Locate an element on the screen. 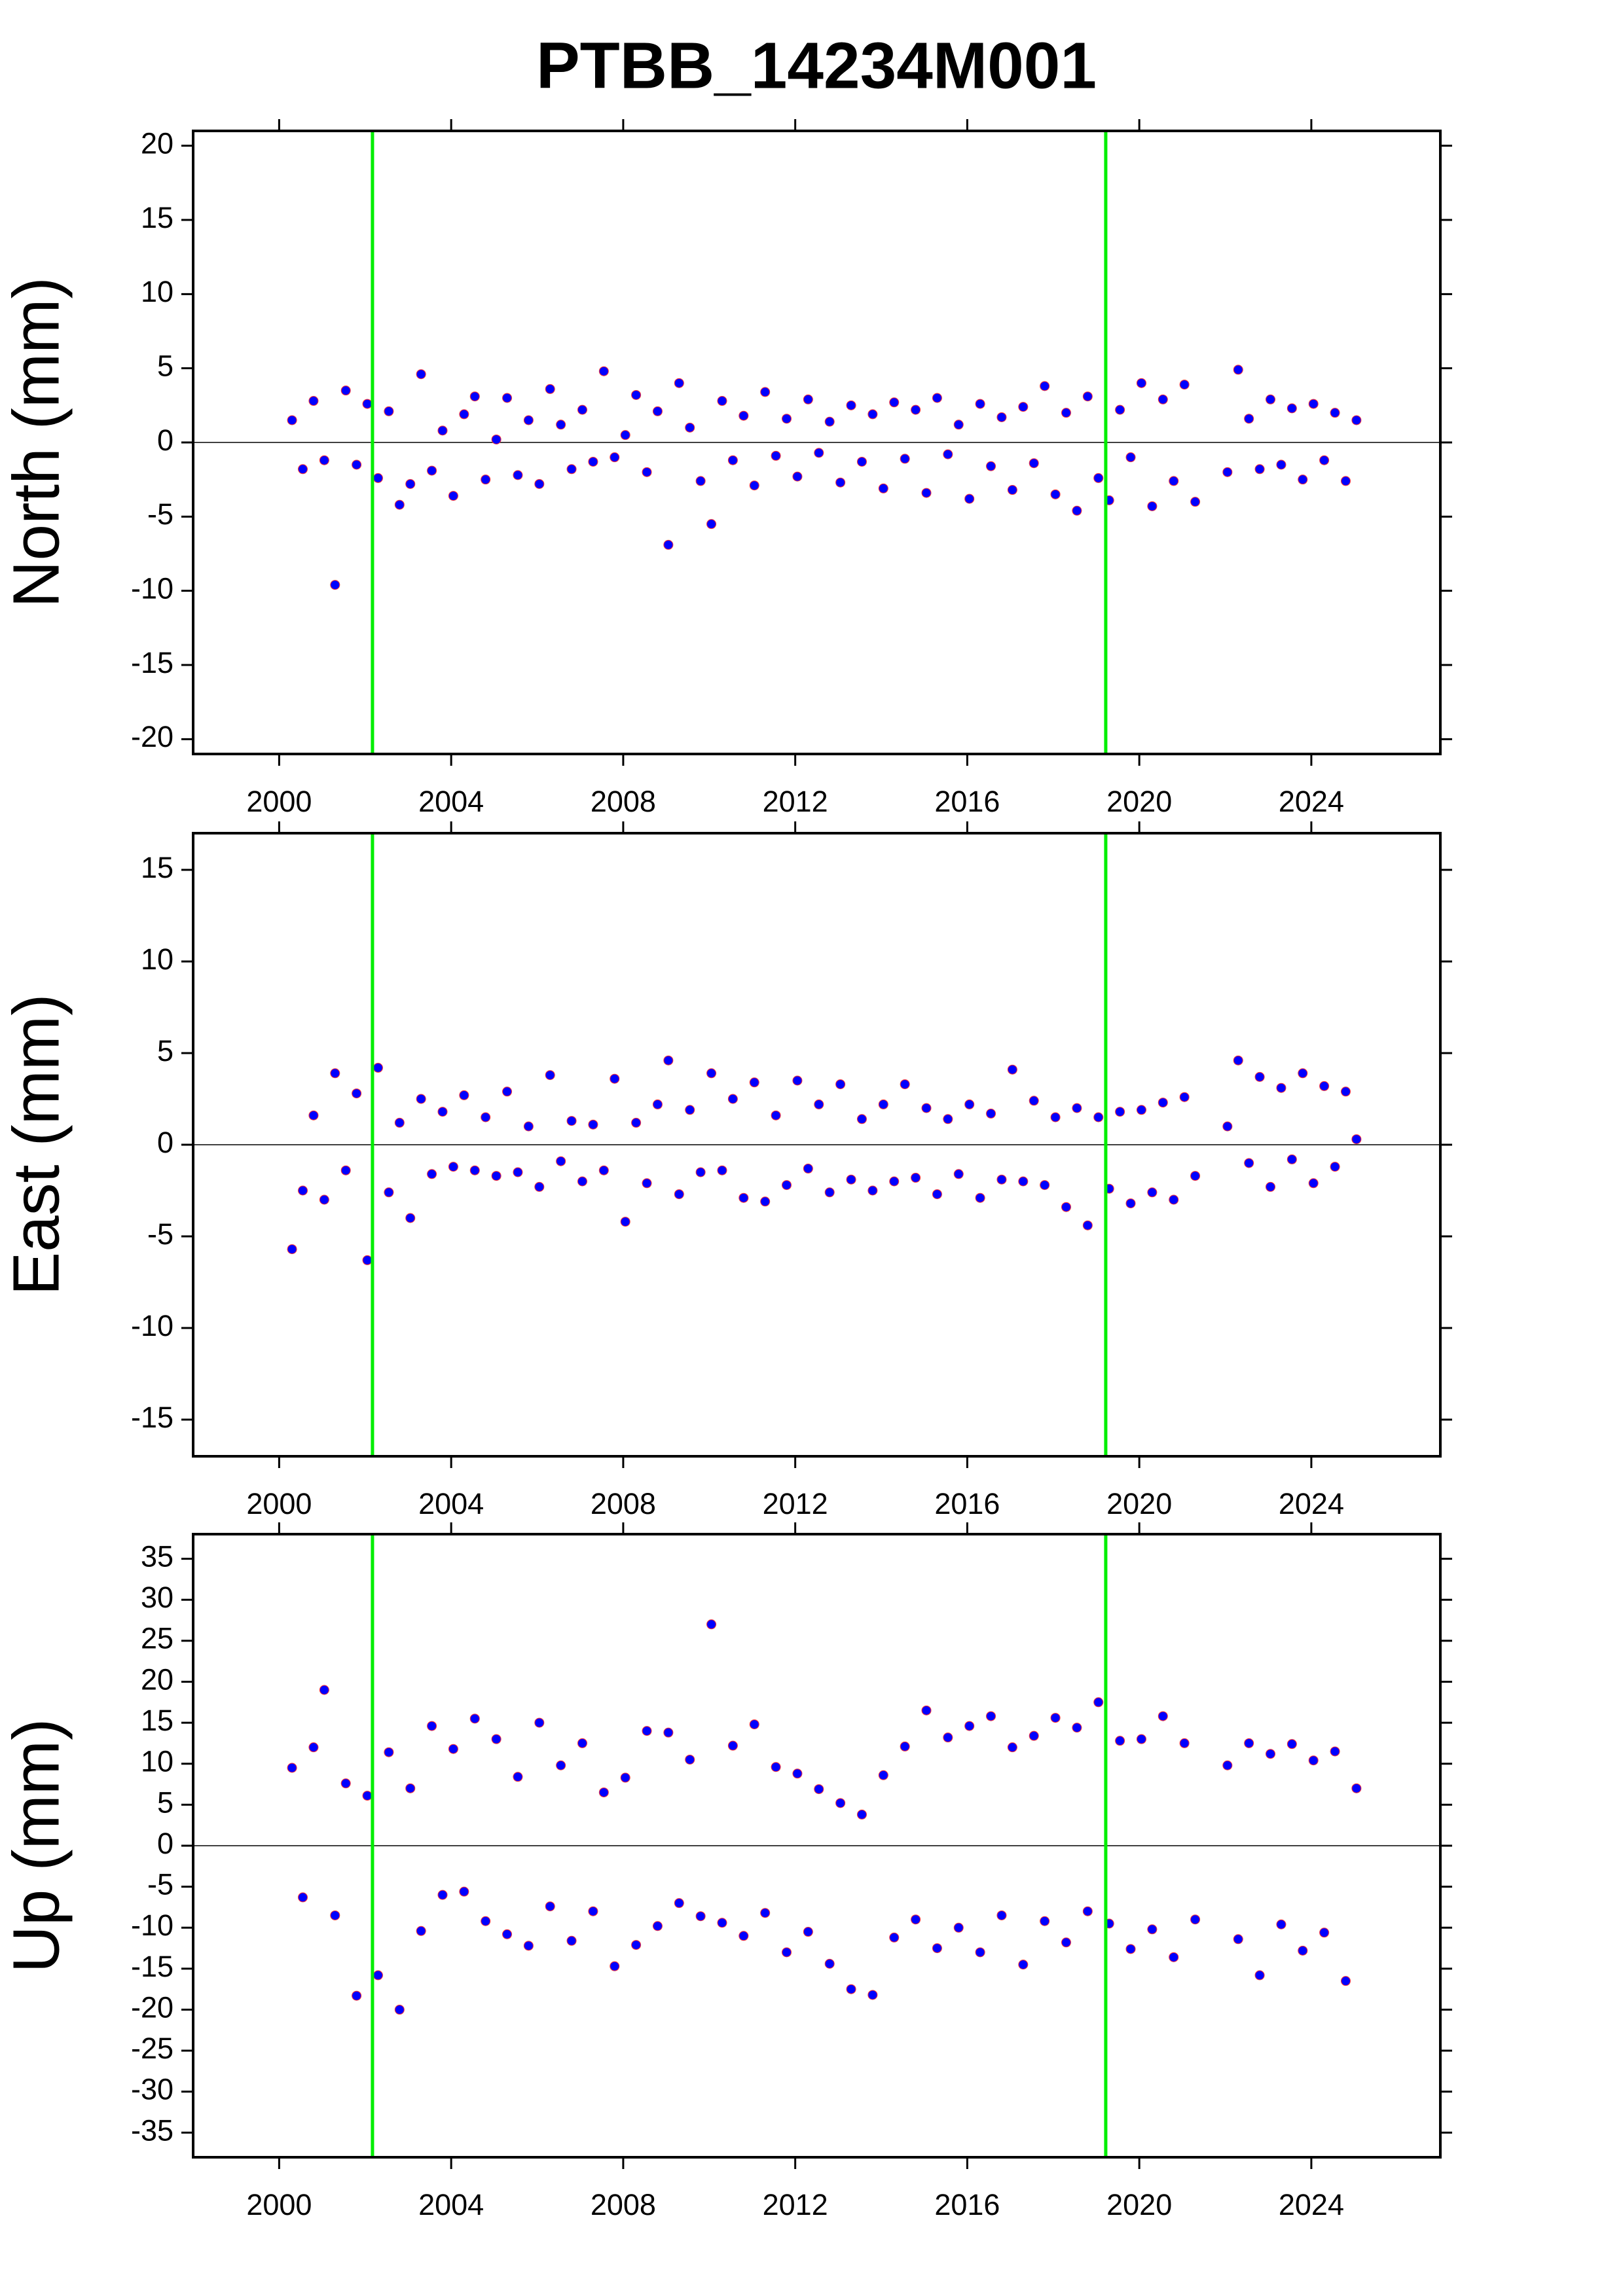  y-tick-label: 15 is located at coordinates (157, 217).